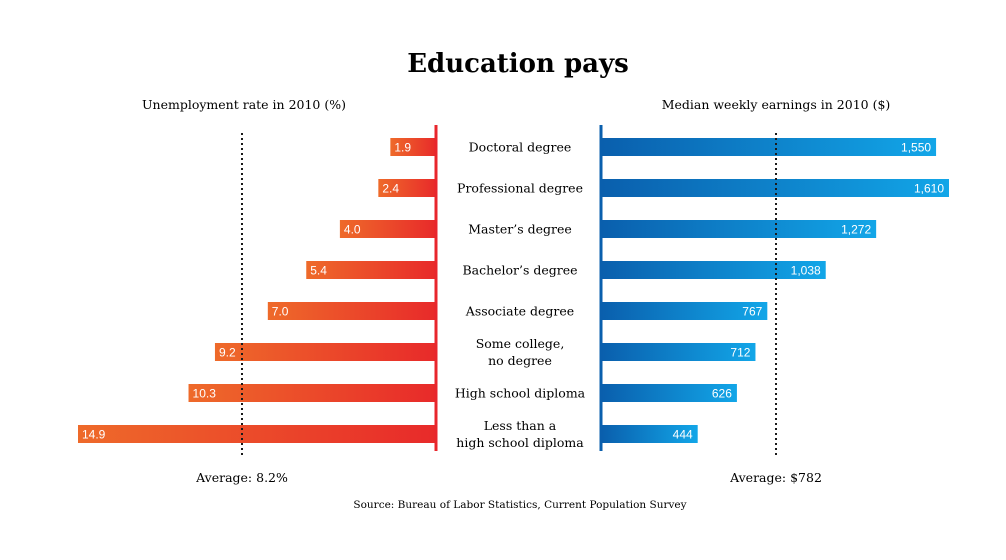 The width and height of the screenshot is (1006, 560). Describe the element at coordinates (520, 360) in the screenshot. I see `category-label: no degree` at that location.